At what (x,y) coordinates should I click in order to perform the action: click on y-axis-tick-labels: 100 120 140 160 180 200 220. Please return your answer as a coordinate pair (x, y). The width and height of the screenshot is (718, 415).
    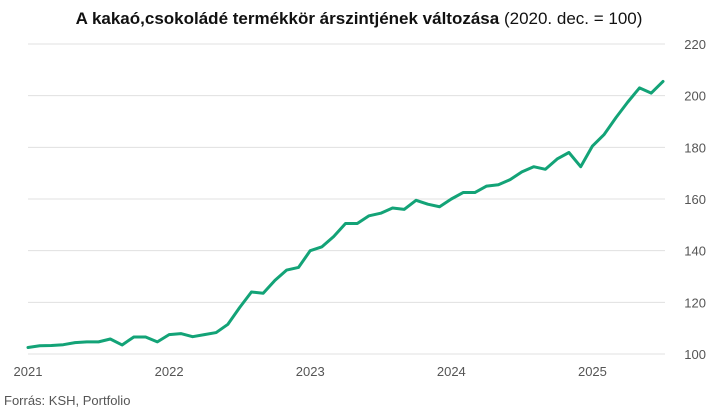
    Looking at the image, I should click on (695, 199).